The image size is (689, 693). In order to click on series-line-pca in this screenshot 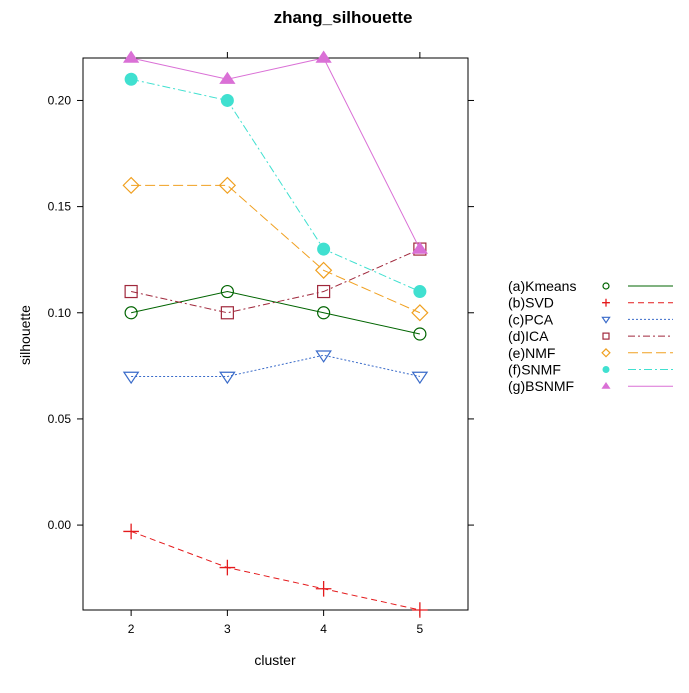, I will do `click(275, 365)`.